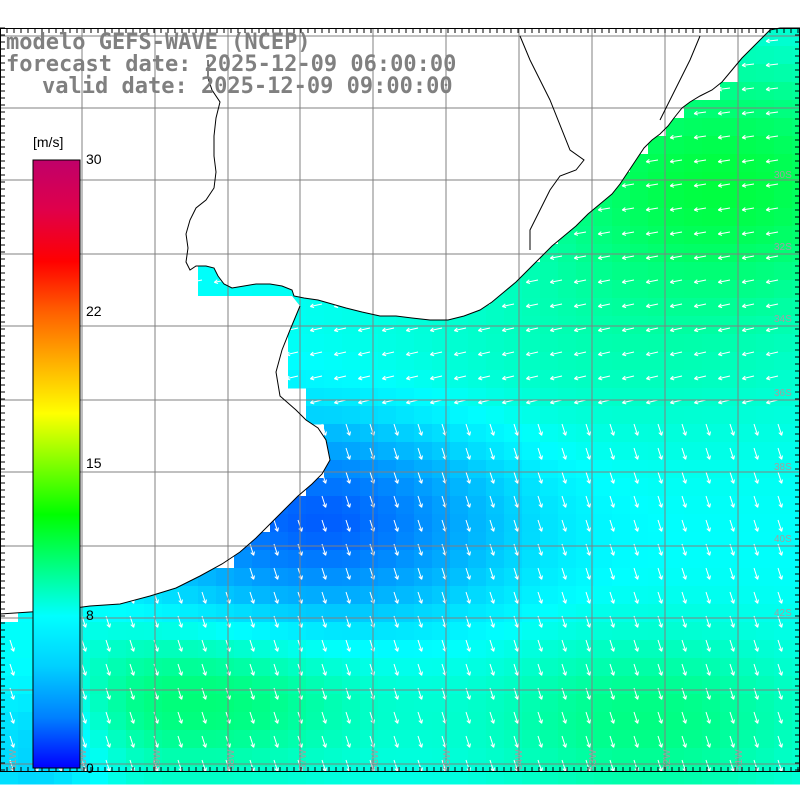 The width and height of the screenshot is (800, 800). What do you see at coordinates (94, 463) in the screenshot?
I see `colorbar-tick-label: 15` at bounding box center [94, 463].